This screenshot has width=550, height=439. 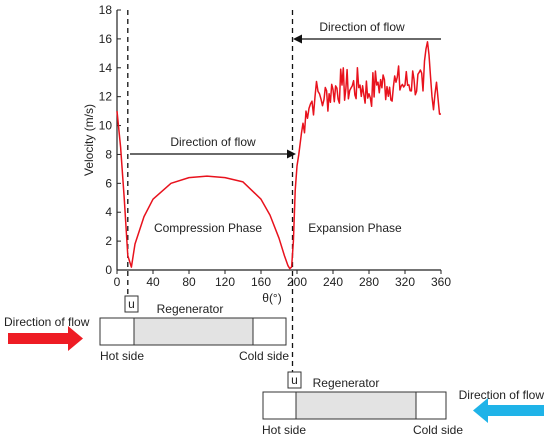 What do you see at coordinates (502, 395) in the screenshot?
I see `regenerator-bottom-flow-label: Direction of flow` at bounding box center [502, 395].